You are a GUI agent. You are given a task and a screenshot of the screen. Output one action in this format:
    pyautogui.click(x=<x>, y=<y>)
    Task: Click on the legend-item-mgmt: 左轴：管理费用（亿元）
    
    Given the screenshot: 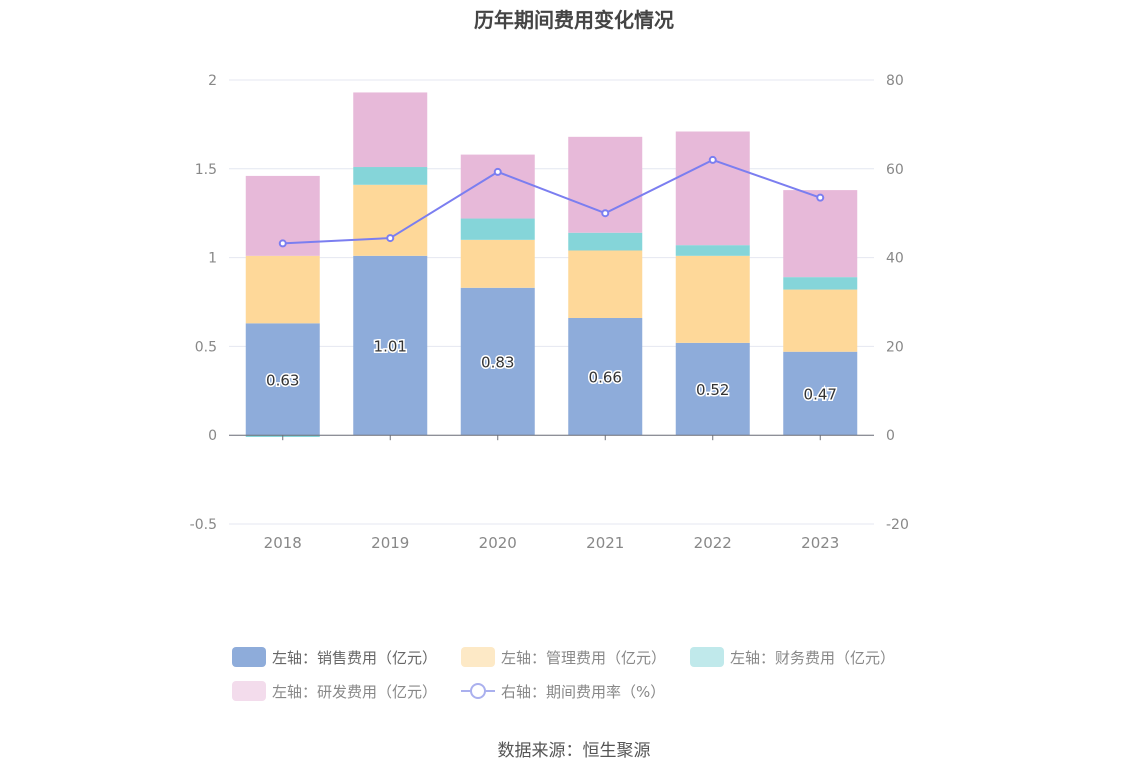 What is the action you would take?
    pyautogui.click(x=563, y=657)
    